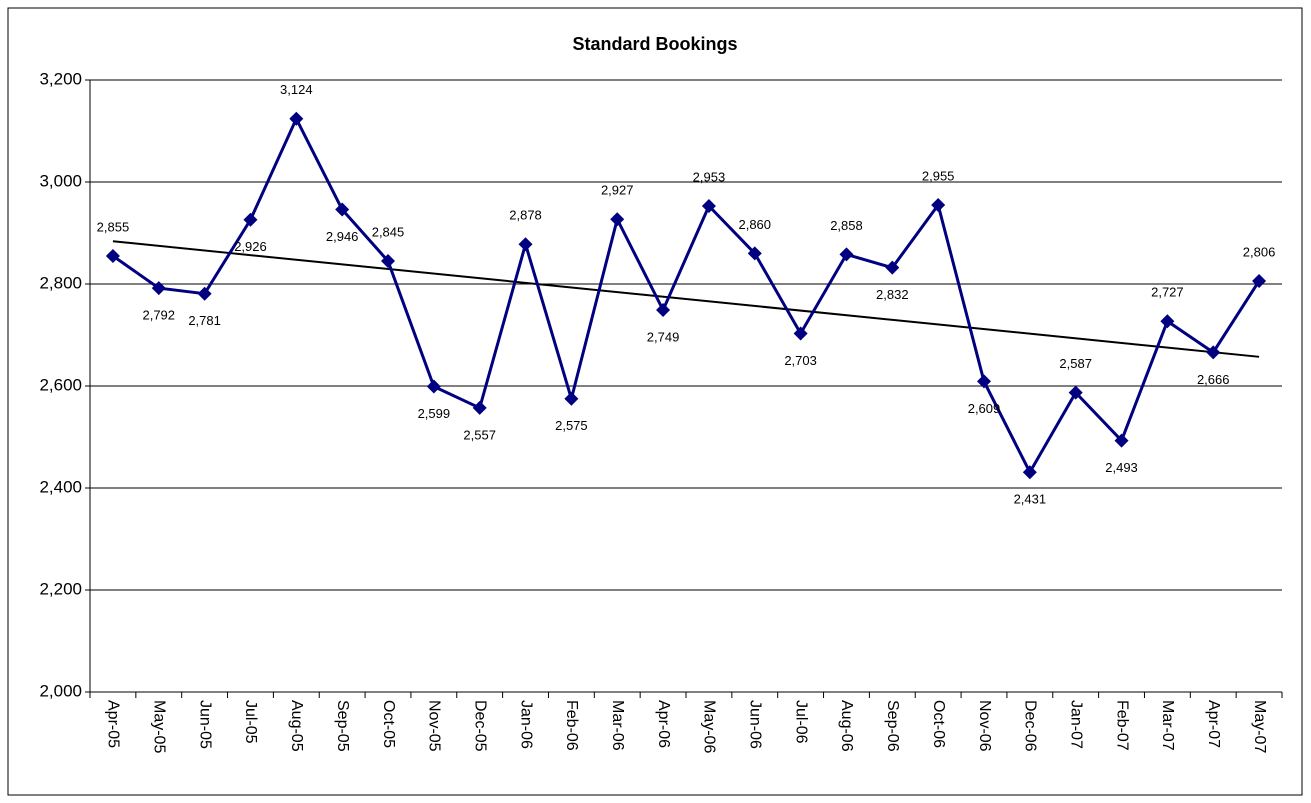  I want to click on data-label: 2,781, so click(204, 320).